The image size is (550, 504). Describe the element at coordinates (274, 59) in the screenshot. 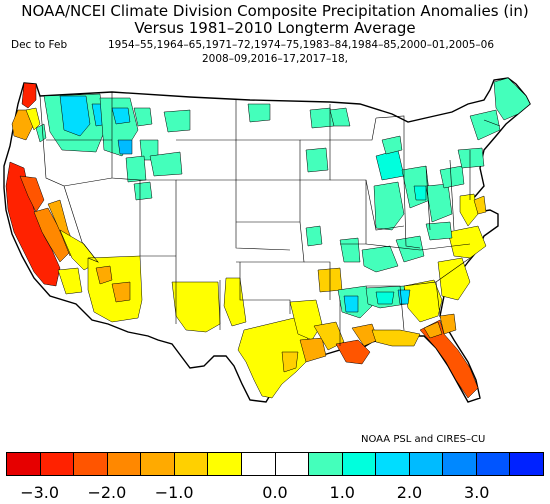

I see `composite-years-line2: 2008–09,2016–17,2017–18,` at that location.